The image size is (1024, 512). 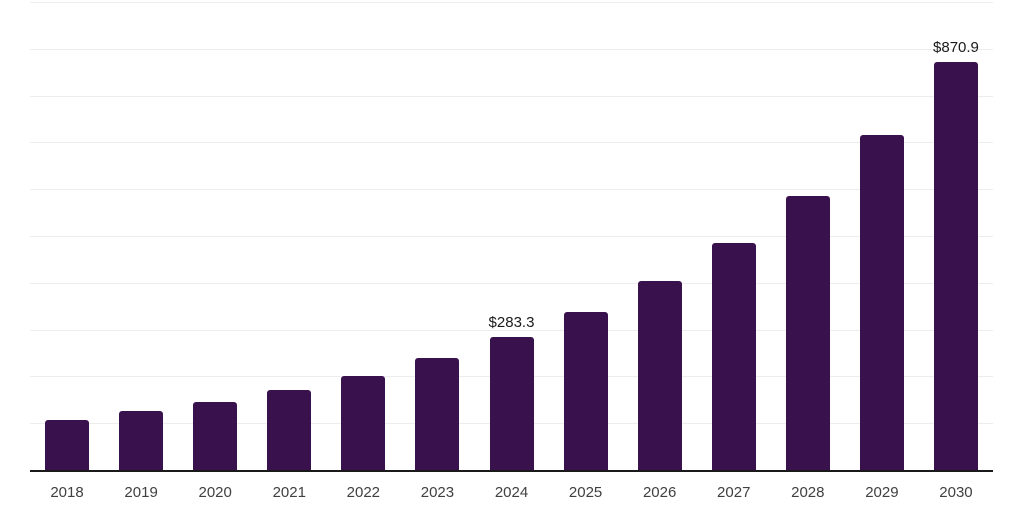 I want to click on bar-2025, so click(x=585, y=391).